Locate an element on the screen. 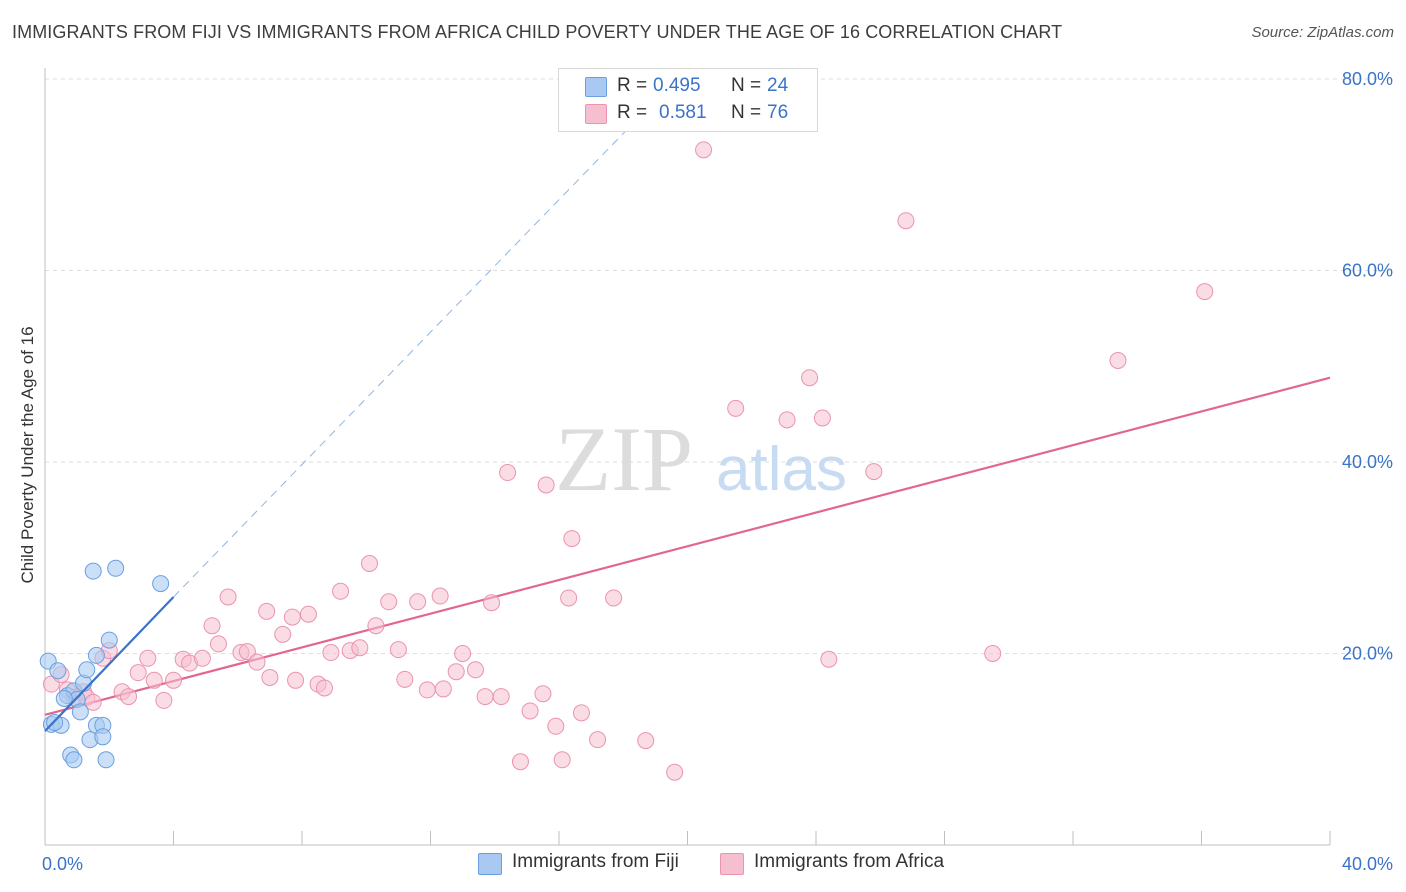  fiji-n-label: N = is located at coordinates (746, 85).